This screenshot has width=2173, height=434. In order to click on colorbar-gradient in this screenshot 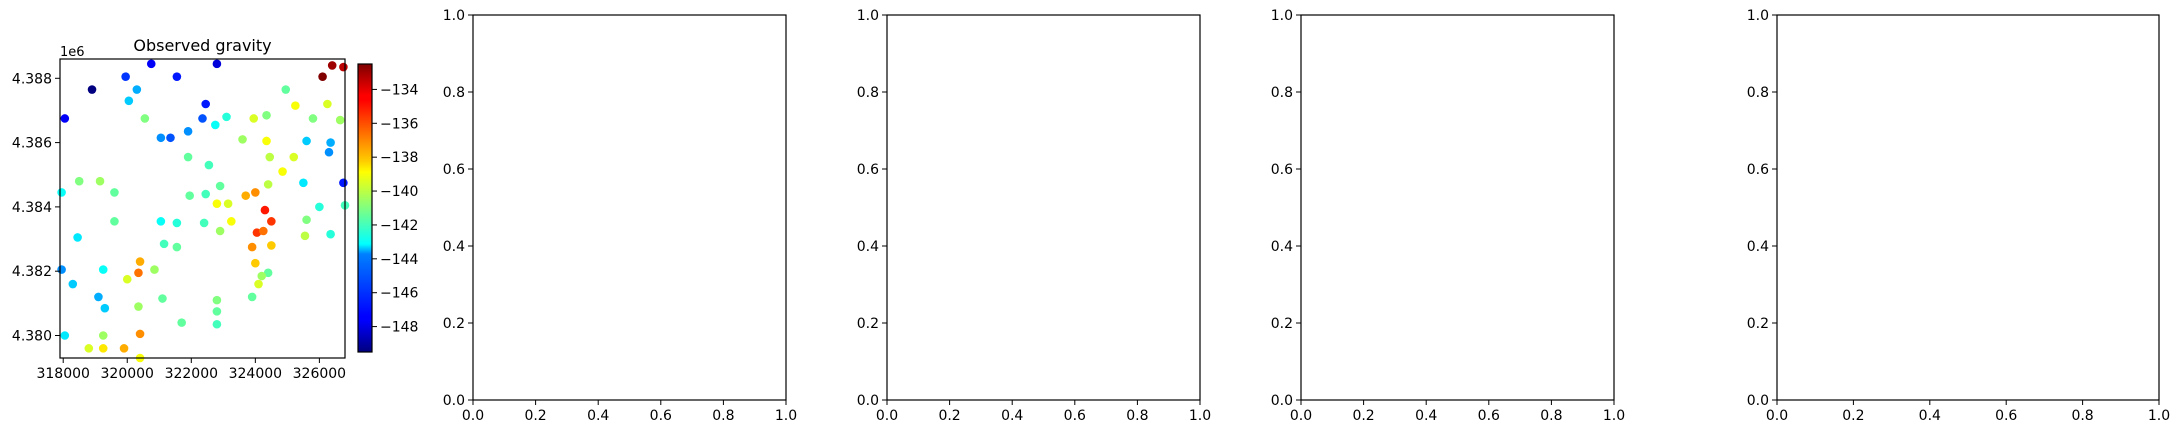, I will do `click(365, 208)`.